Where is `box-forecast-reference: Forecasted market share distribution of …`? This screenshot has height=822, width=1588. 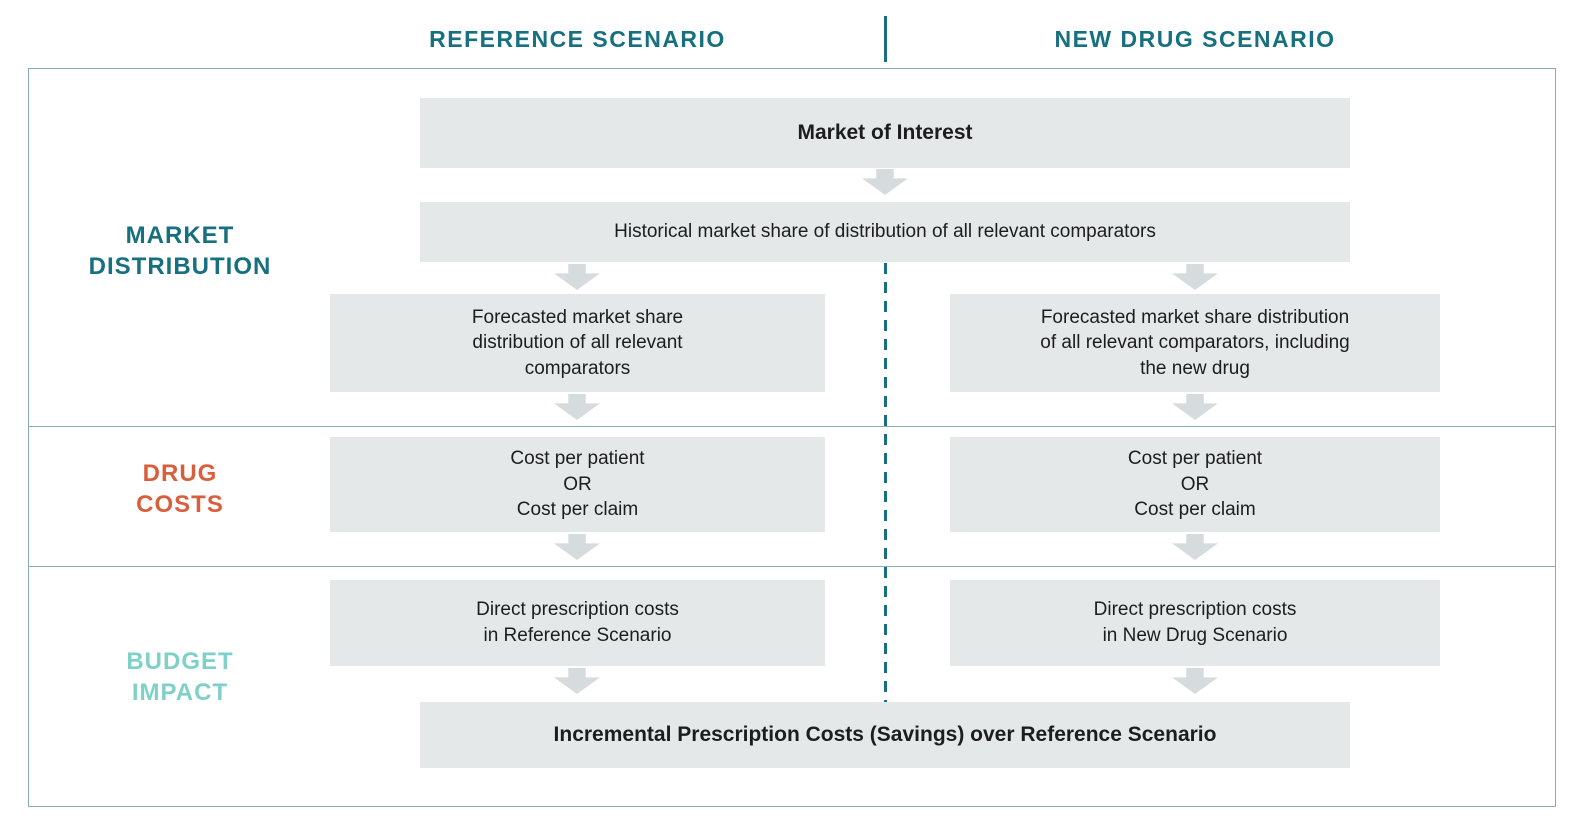 box-forecast-reference: Forecasted market share distribution of … is located at coordinates (577, 343).